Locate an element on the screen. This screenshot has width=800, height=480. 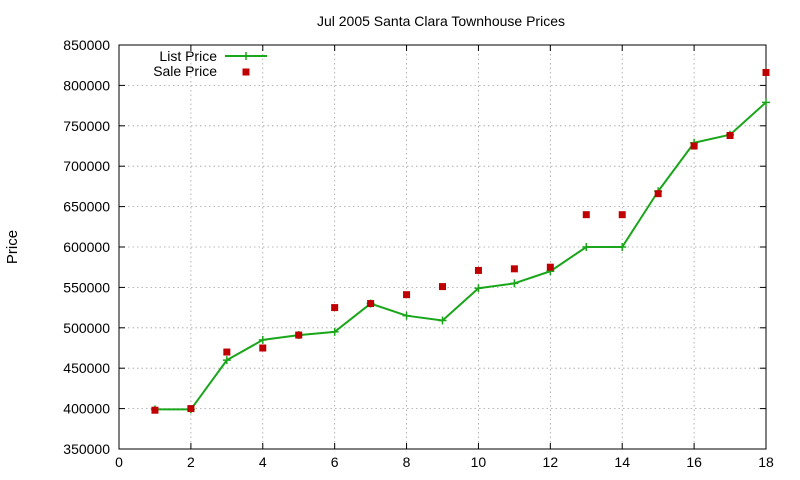
x-tick-label: 12 is located at coordinates (551, 462).